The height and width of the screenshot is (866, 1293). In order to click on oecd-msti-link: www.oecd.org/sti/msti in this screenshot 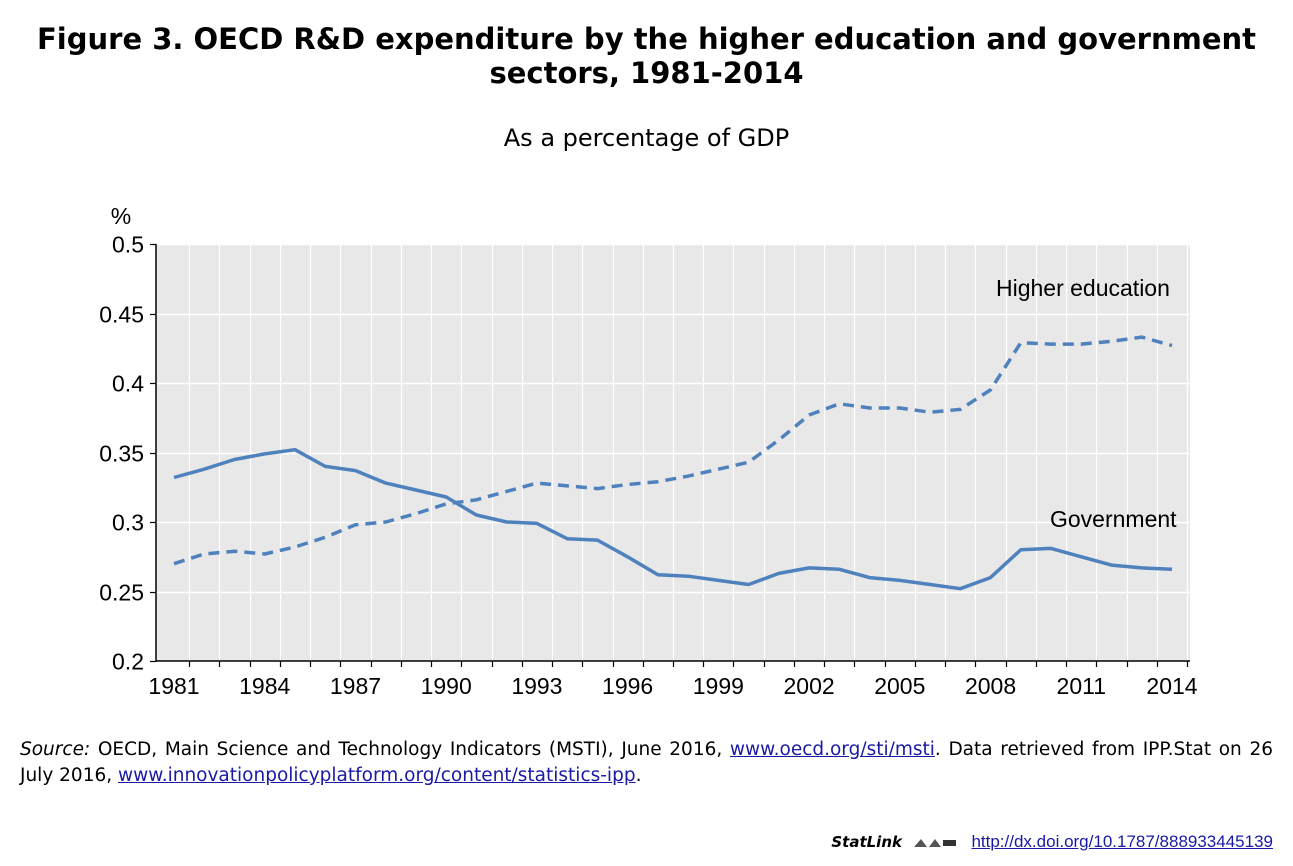, I will do `click(832, 749)`.